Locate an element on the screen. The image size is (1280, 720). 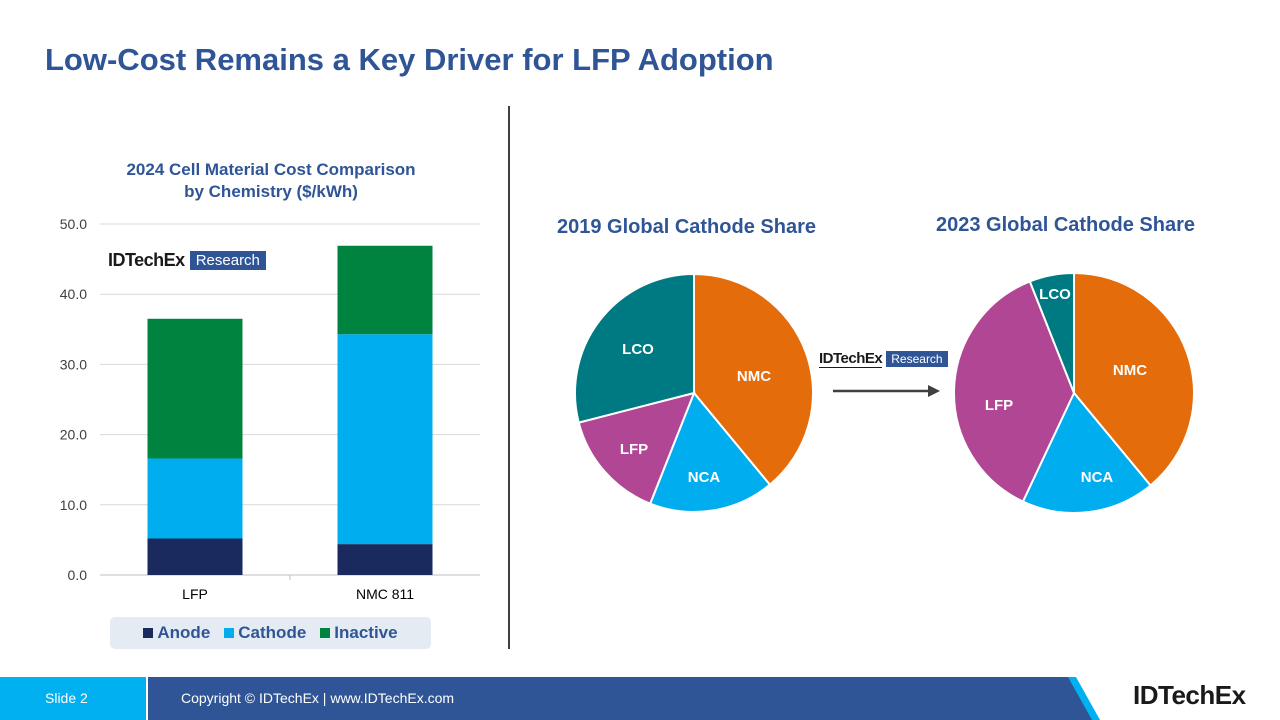
bar-cathode-lfp is located at coordinates (195, 498).